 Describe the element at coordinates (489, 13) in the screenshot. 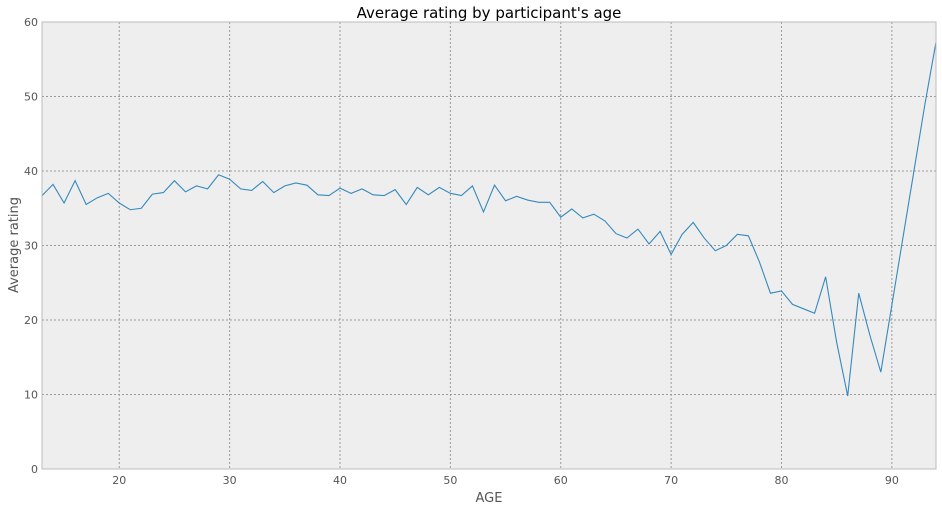

I see `chart-title: Average rating by participant's age` at that location.